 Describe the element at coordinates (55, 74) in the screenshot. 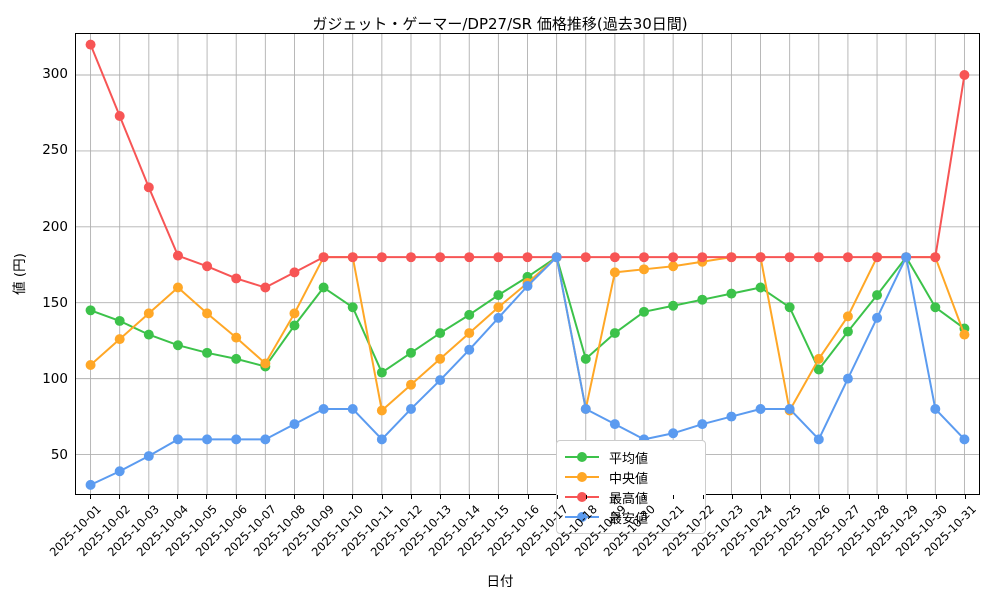

I see `y-tick-label: 300` at that location.